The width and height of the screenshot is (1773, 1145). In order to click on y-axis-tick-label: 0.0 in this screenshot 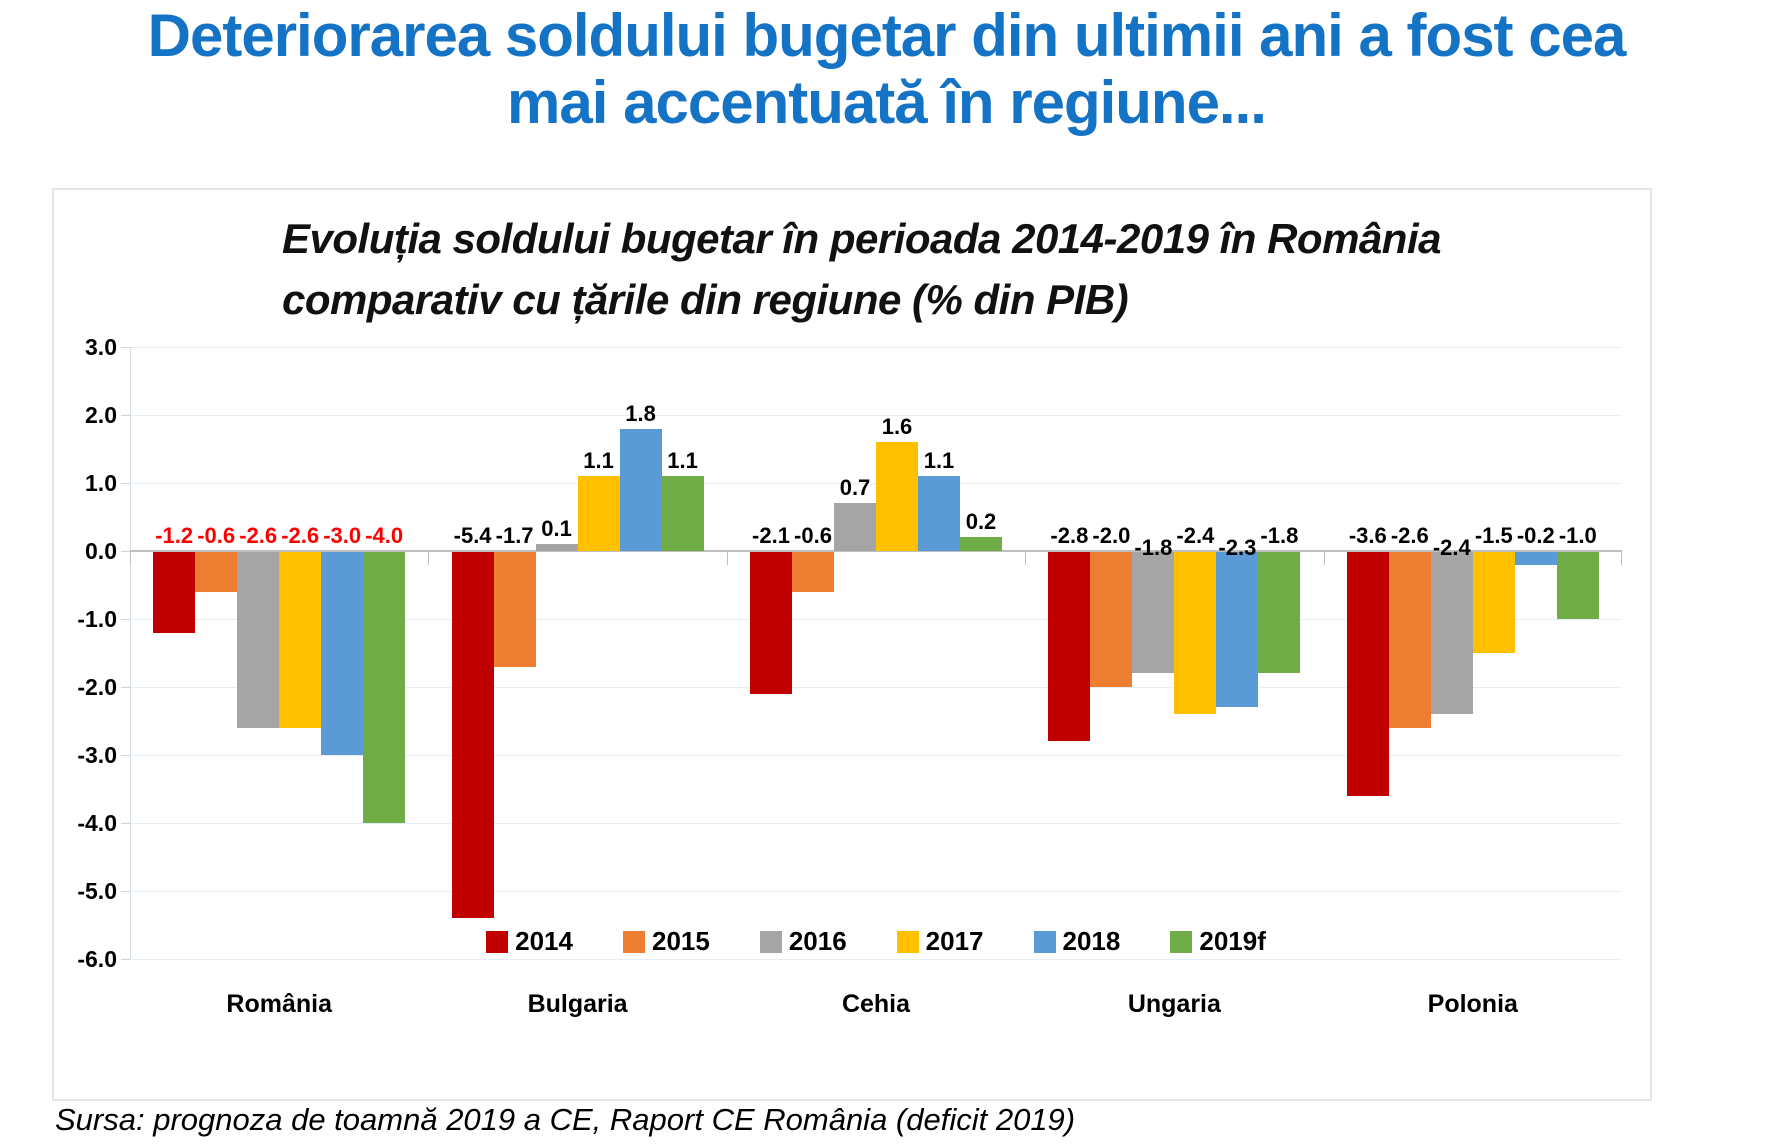, I will do `click(101, 551)`.